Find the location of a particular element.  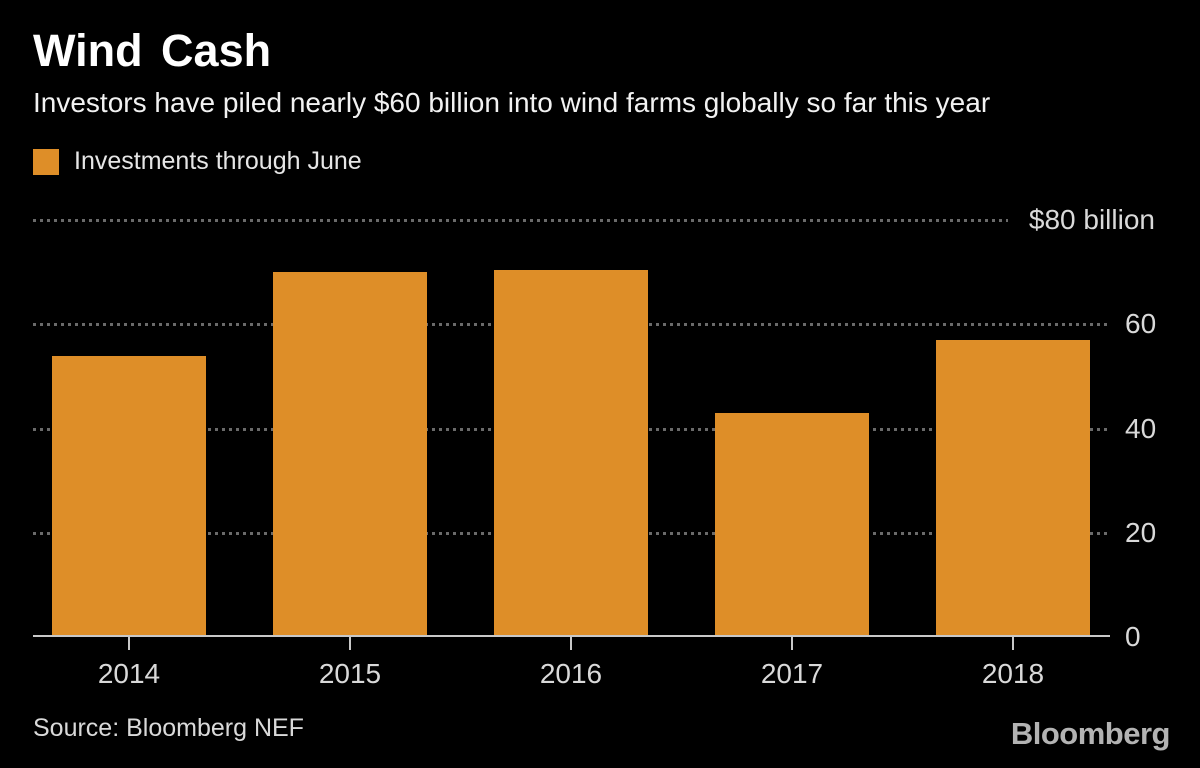

y-axis-label-80: $80 billion is located at coordinates (1091, 219).